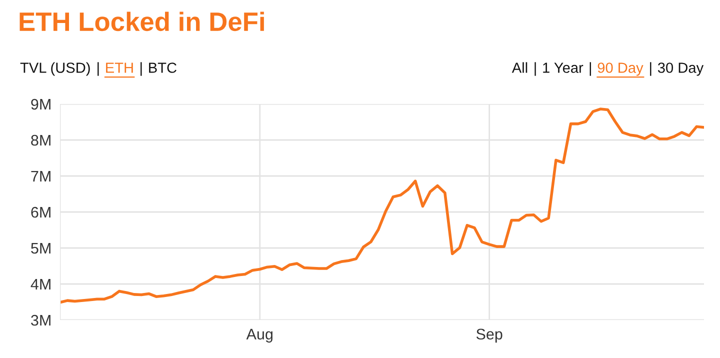 This screenshot has height=358, width=720. What do you see at coordinates (40, 284) in the screenshot?
I see `y-tick-label: 4M` at bounding box center [40, 284].